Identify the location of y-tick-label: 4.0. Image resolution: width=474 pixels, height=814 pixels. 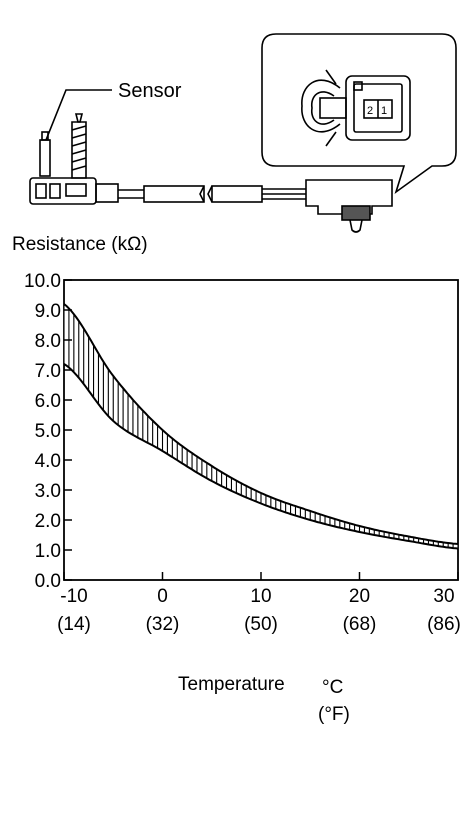
(48, 461).